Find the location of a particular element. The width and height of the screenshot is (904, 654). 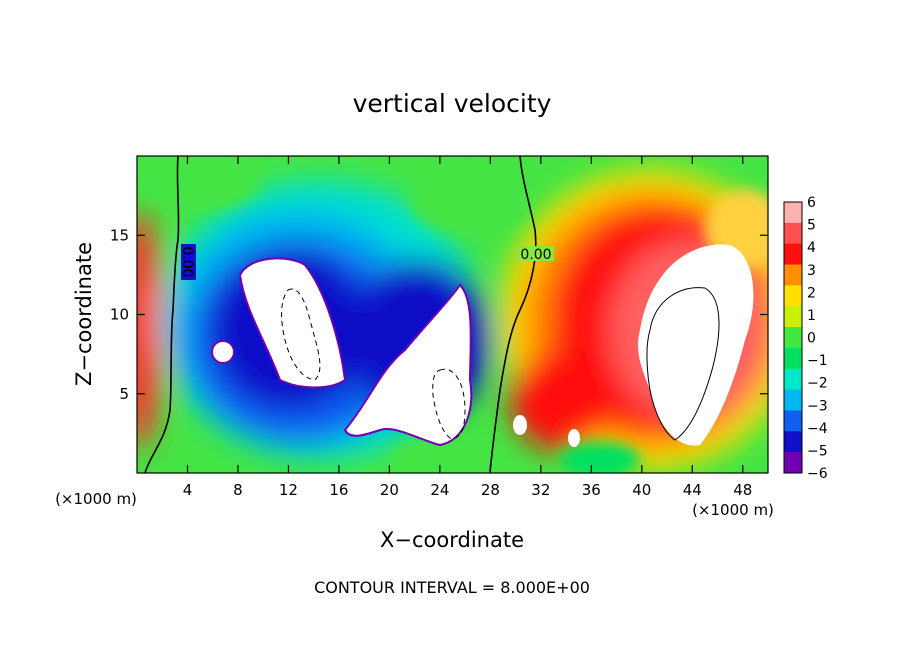

updraft-blob is located at coordinates (520, 425).